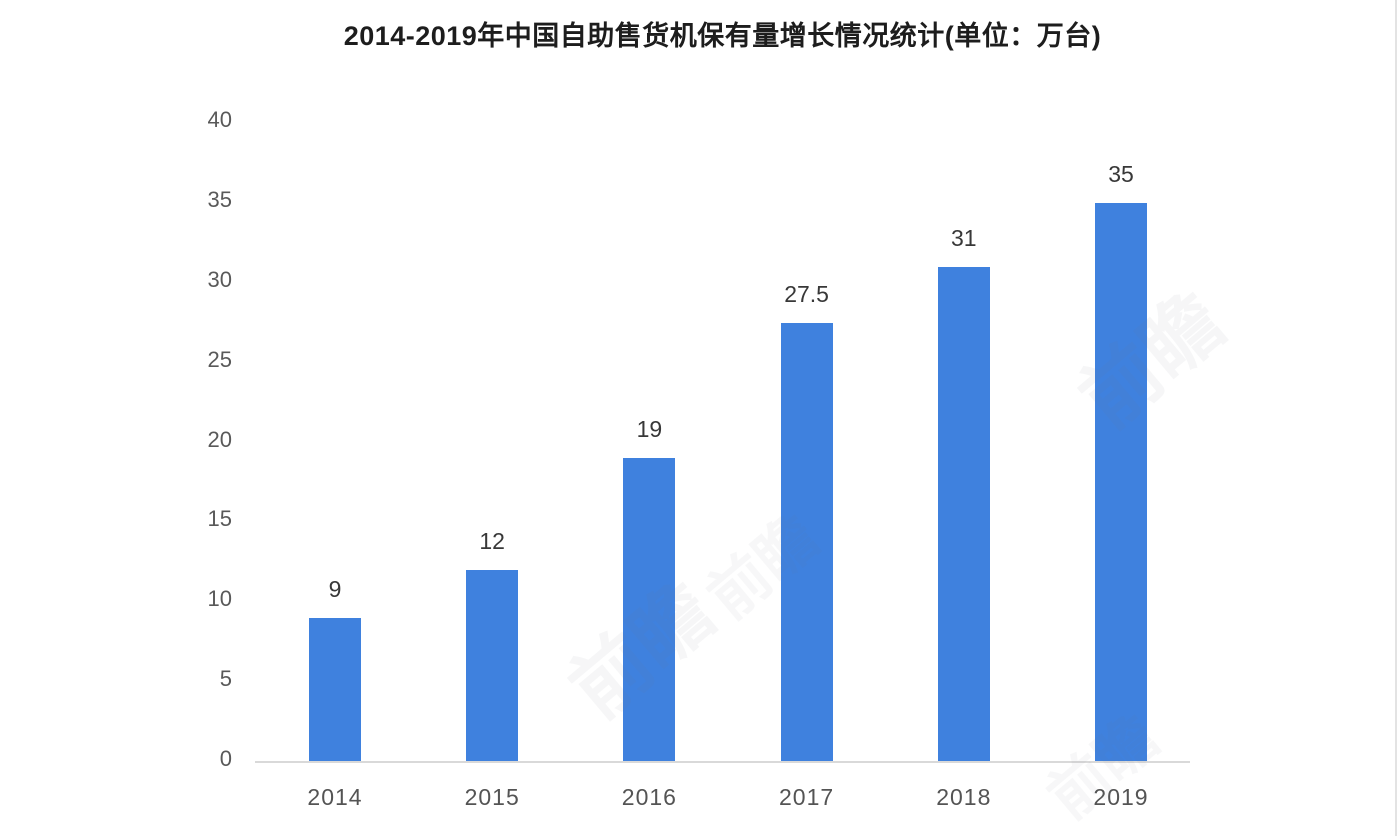  Describe the element at coordinates (335, 797) in the screenshot. I see `x-axis-tick-label: 2014` at that location.